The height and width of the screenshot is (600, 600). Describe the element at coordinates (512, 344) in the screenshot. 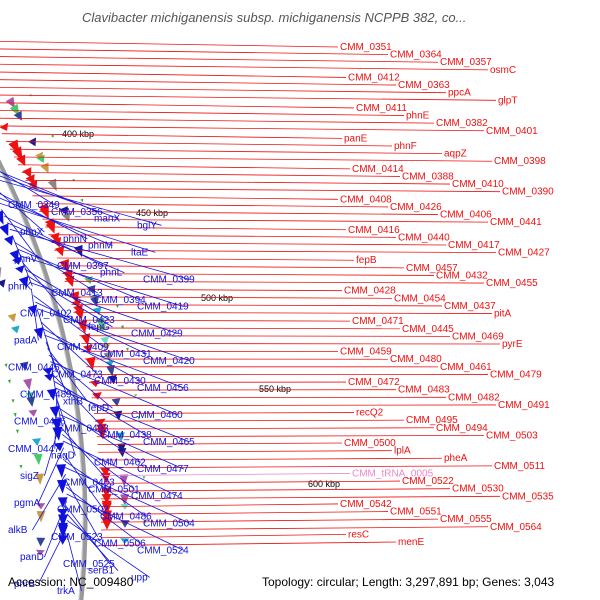

I see `gene-label: pyrE` at that location.